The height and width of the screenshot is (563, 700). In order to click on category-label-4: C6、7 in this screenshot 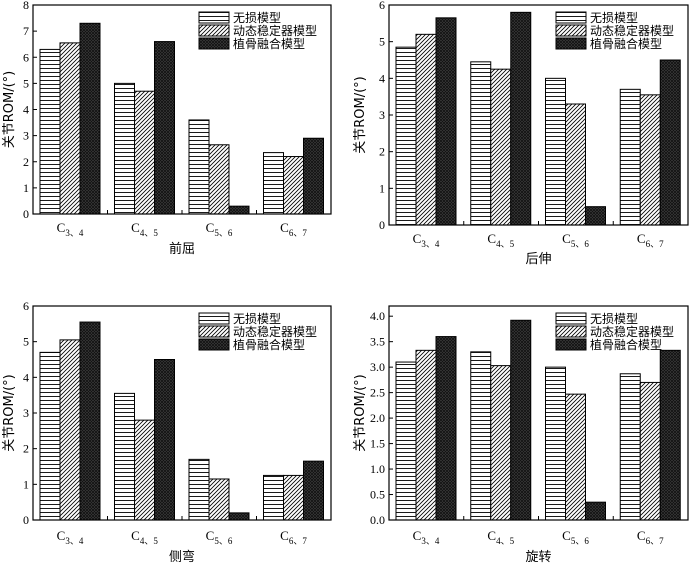, I will do `click(650, 240)`.